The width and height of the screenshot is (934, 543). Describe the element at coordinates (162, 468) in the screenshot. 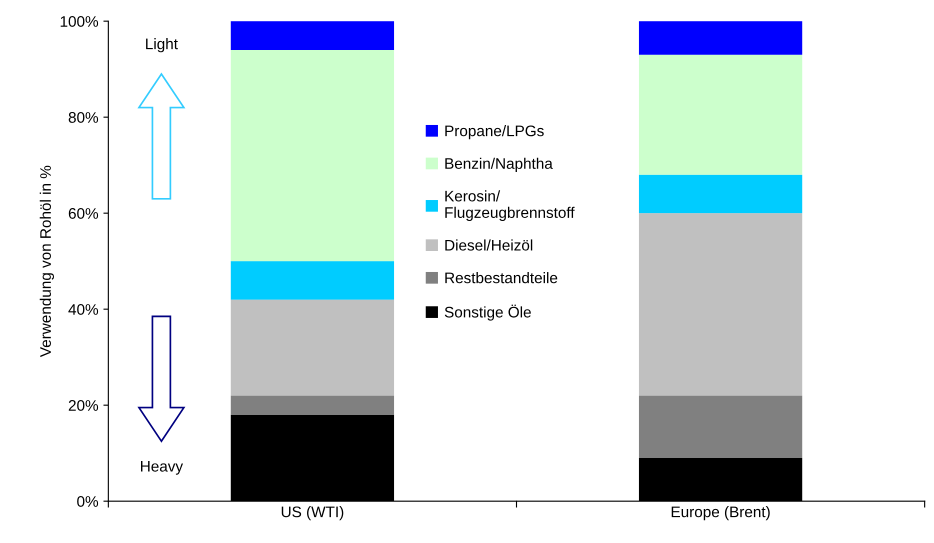

I see `annotation: Heavy` at that location.